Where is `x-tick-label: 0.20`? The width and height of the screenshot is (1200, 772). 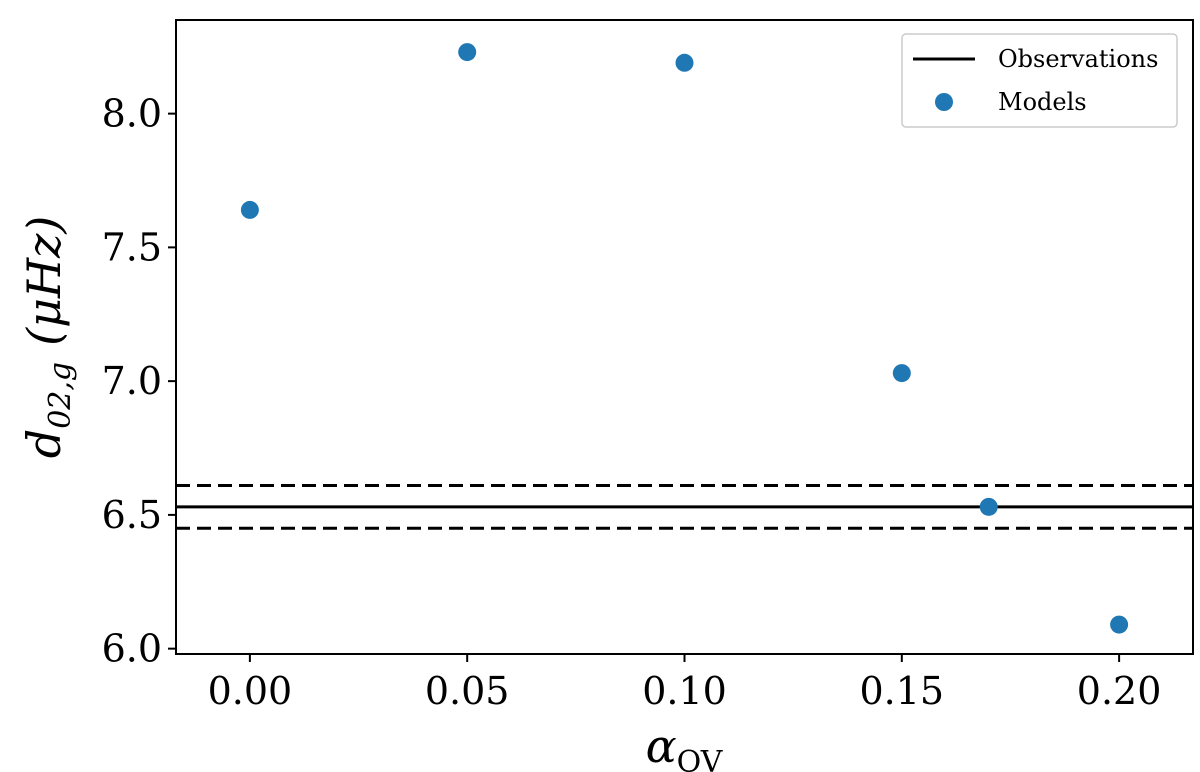
x-tick-label: 0.20 is located at coordinates (1119, 691).